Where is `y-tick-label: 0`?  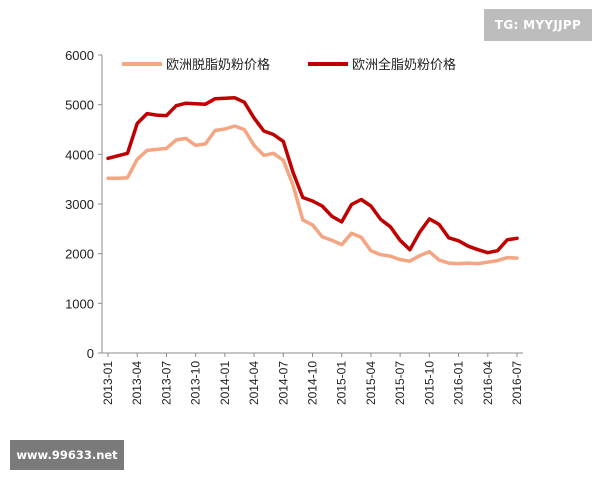
y-tick-label: 0 is located at coordinates (90, 353).